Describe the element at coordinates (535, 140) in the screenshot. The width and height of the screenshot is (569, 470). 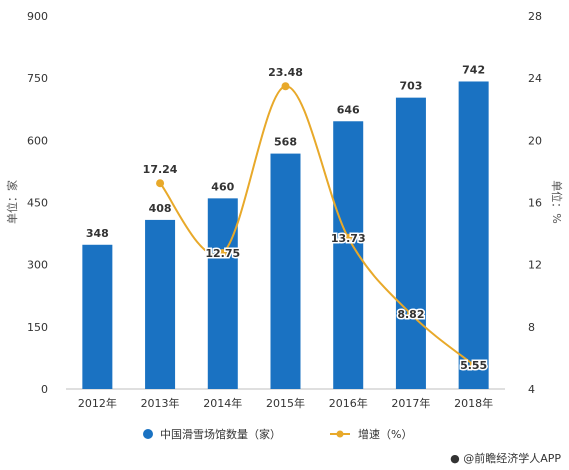
I see `right-tick-label: 20` at that location.